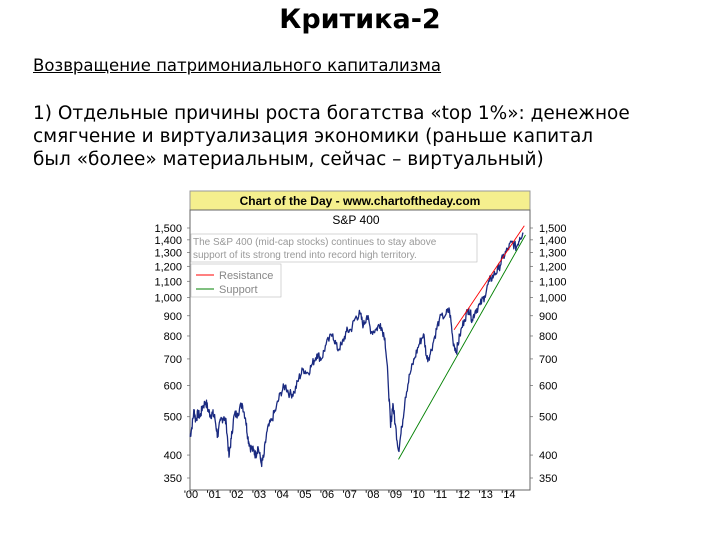 Image resolution: width=720 pixels, height=540 pixels. Describe the element at coordinates (485, 495) in the screenshot. I see `x-tick-label: '13` at that location.